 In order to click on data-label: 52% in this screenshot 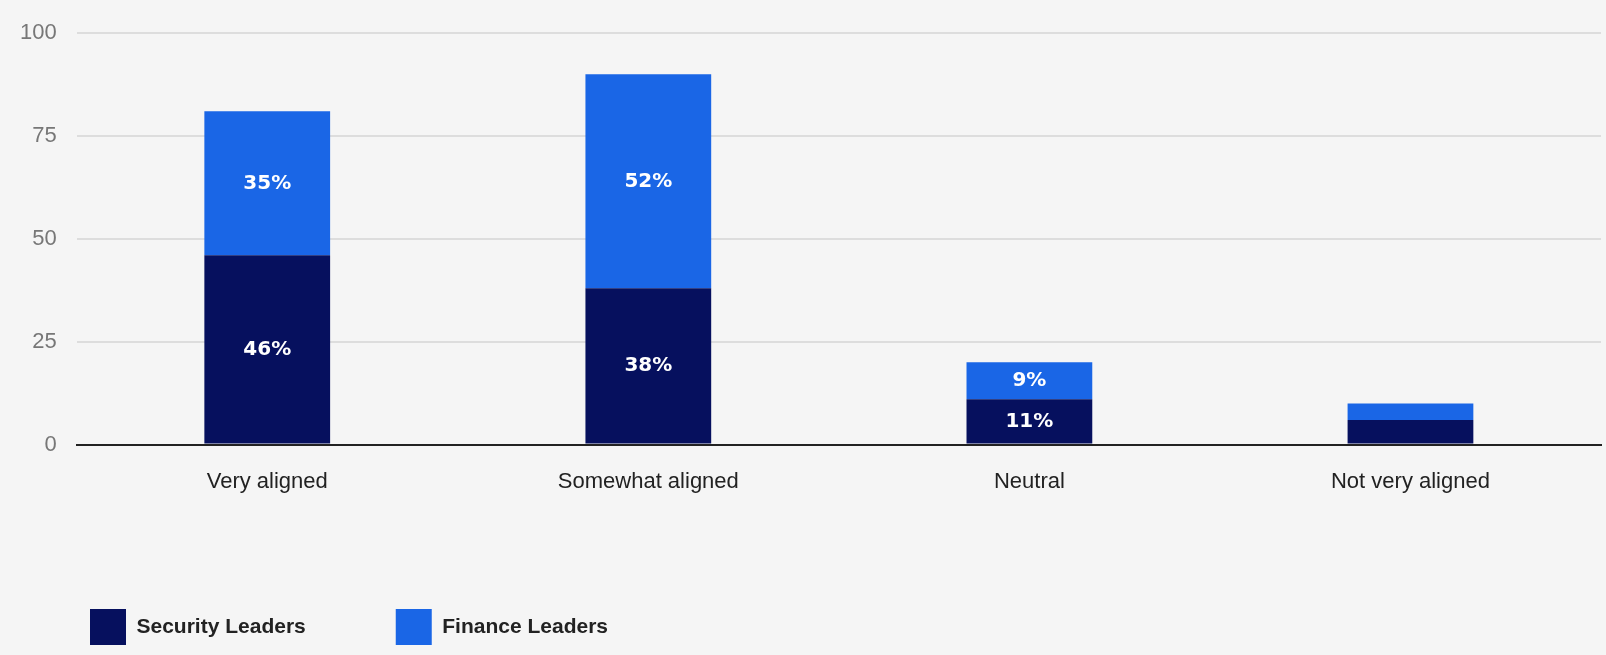, I will do `click(648, 179)`.